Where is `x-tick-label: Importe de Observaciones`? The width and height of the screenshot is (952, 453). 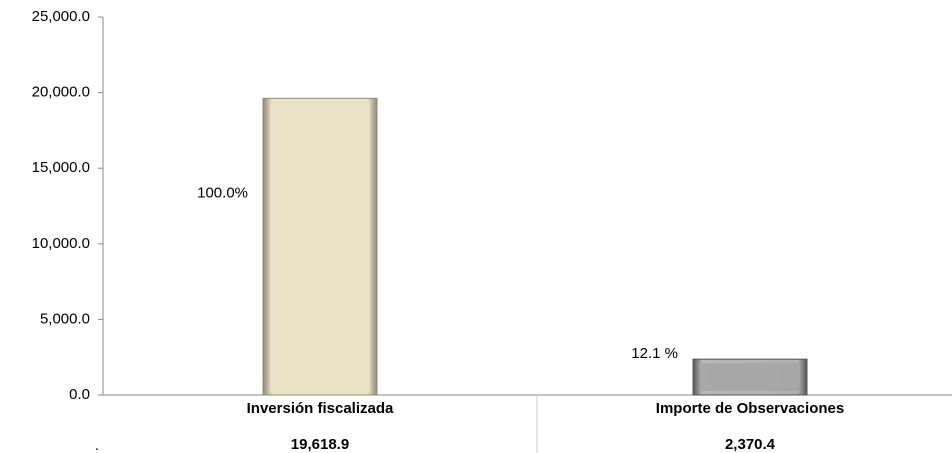 x-tick-label: Importe de Observaciones is located at coordinates (750, 408).